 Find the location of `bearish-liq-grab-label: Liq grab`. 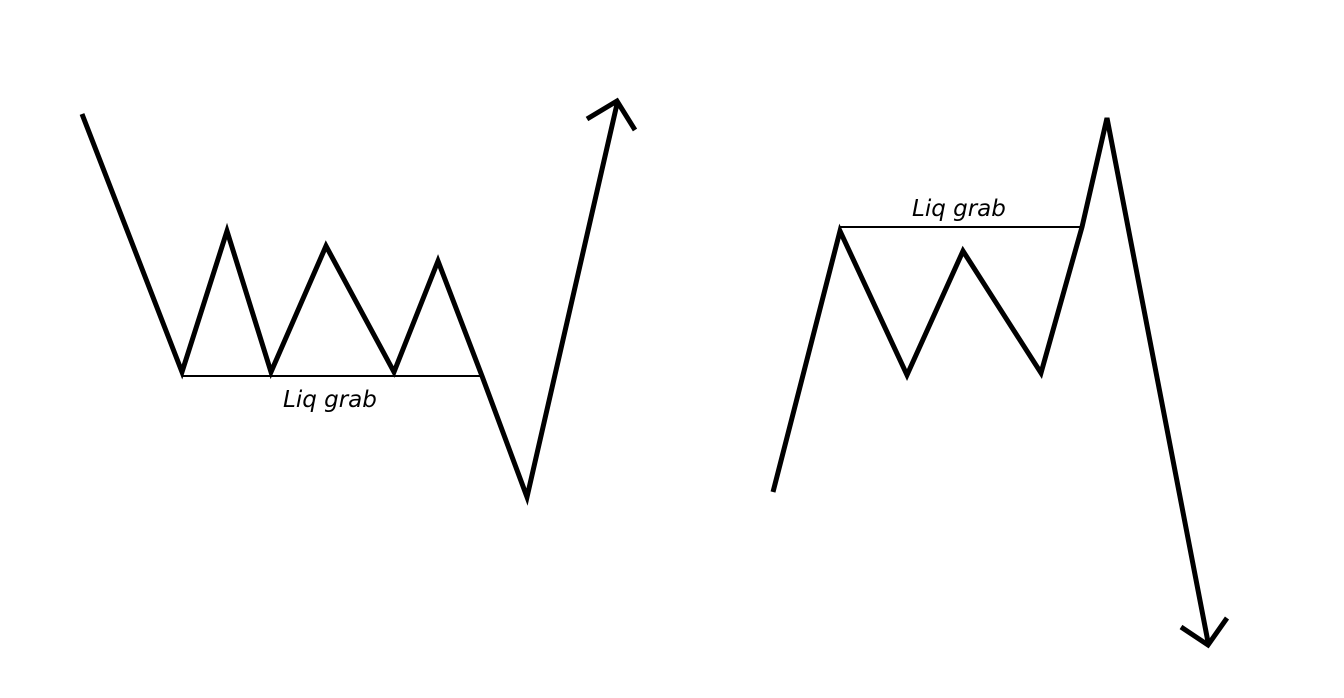

bearish-liq-grab-label: Liq grab is located at coordinates (959, 209).